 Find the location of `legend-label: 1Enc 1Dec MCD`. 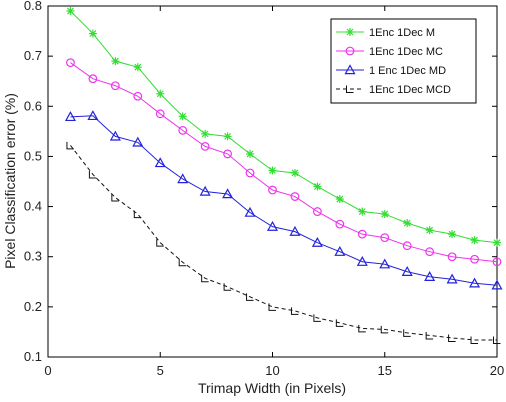

legend-label: 1Enc 1Dec MCD is located at coordinates (410, 90).